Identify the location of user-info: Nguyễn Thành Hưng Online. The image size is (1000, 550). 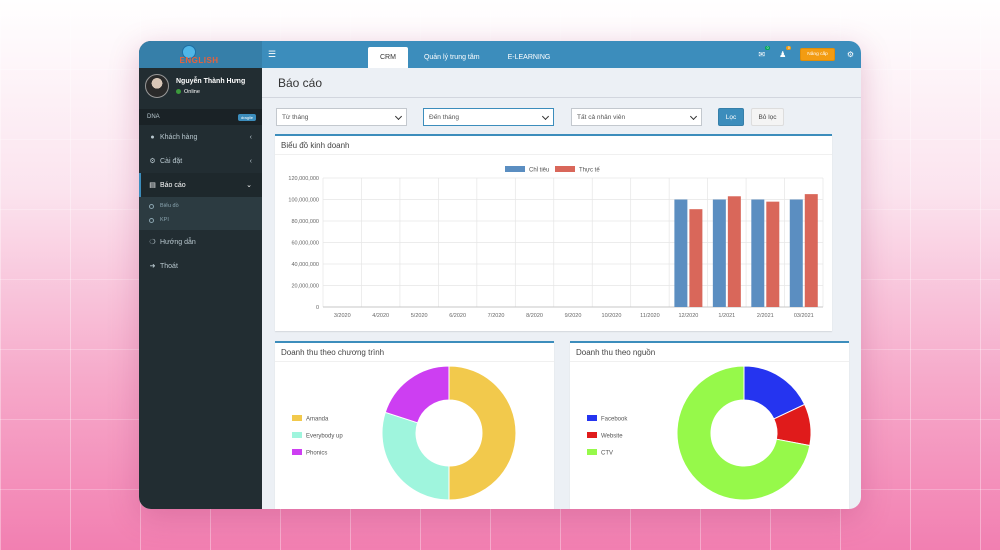
(210, 86).